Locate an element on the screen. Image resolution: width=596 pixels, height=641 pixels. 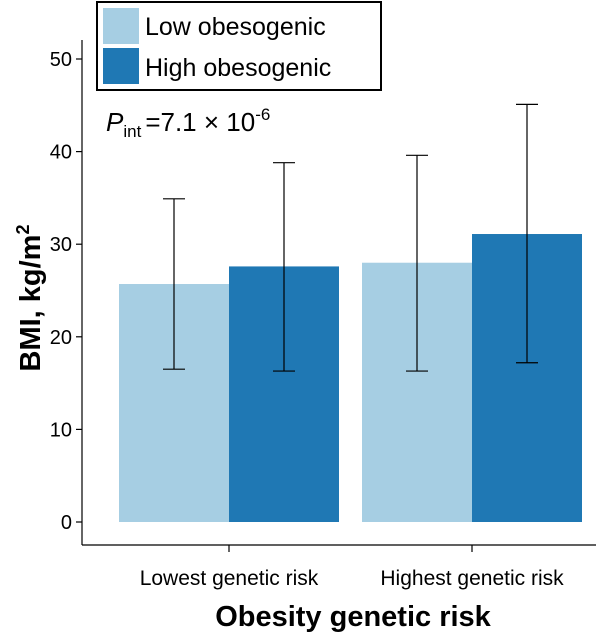
y-ticks: 0 10 20 30 40 50 is located at coordinates (66, 291).